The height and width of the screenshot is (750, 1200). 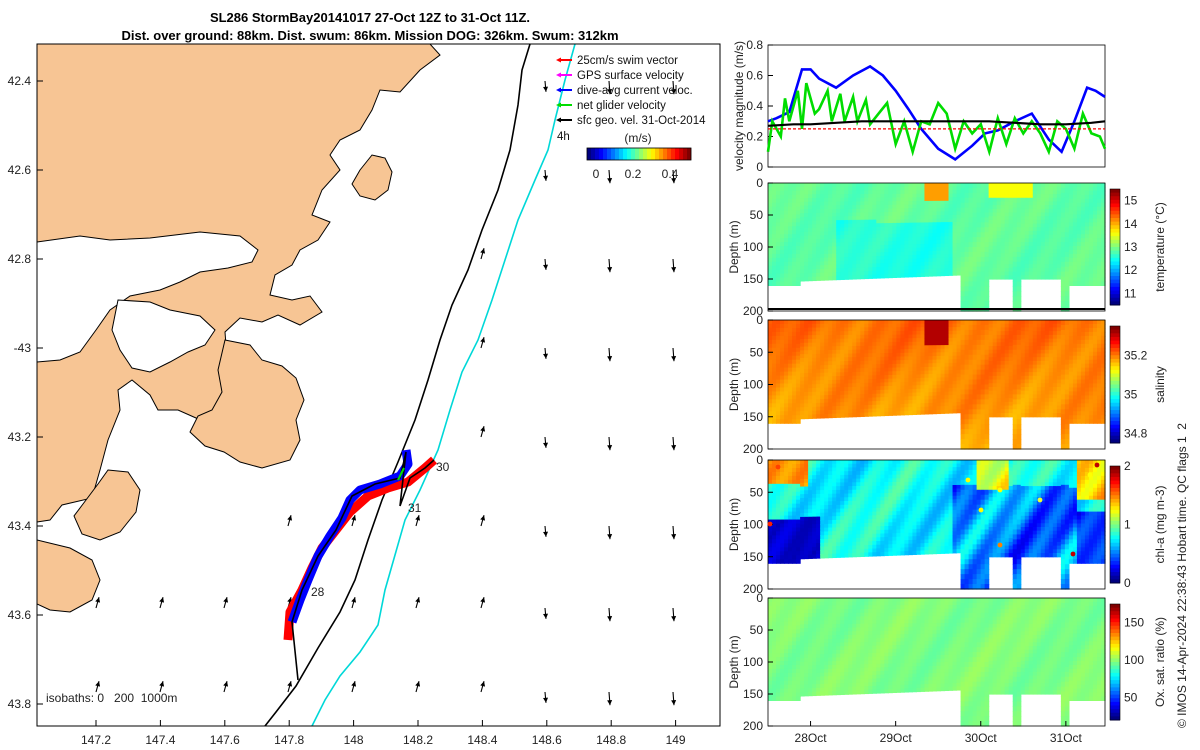 I want to click on section-colorbar-cell, so click(x=1115, y=437).